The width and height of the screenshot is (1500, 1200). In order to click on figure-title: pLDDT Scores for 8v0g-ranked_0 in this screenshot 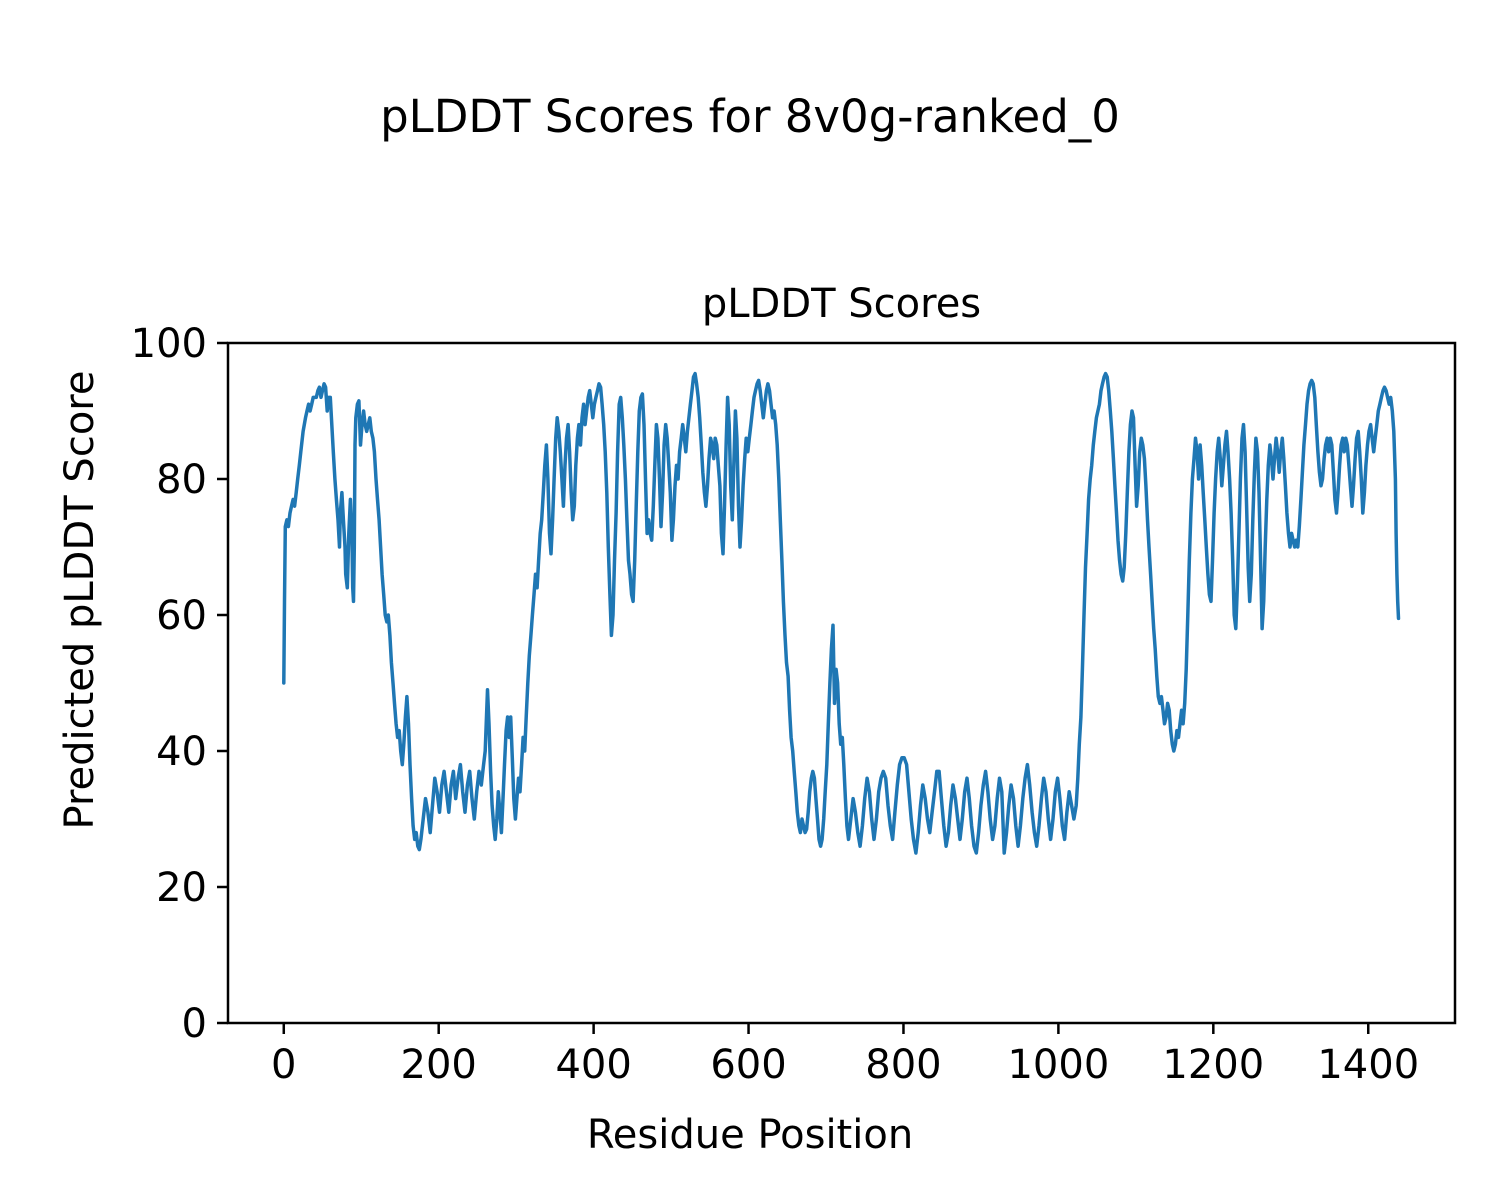, I will do `click(750, 116)`.